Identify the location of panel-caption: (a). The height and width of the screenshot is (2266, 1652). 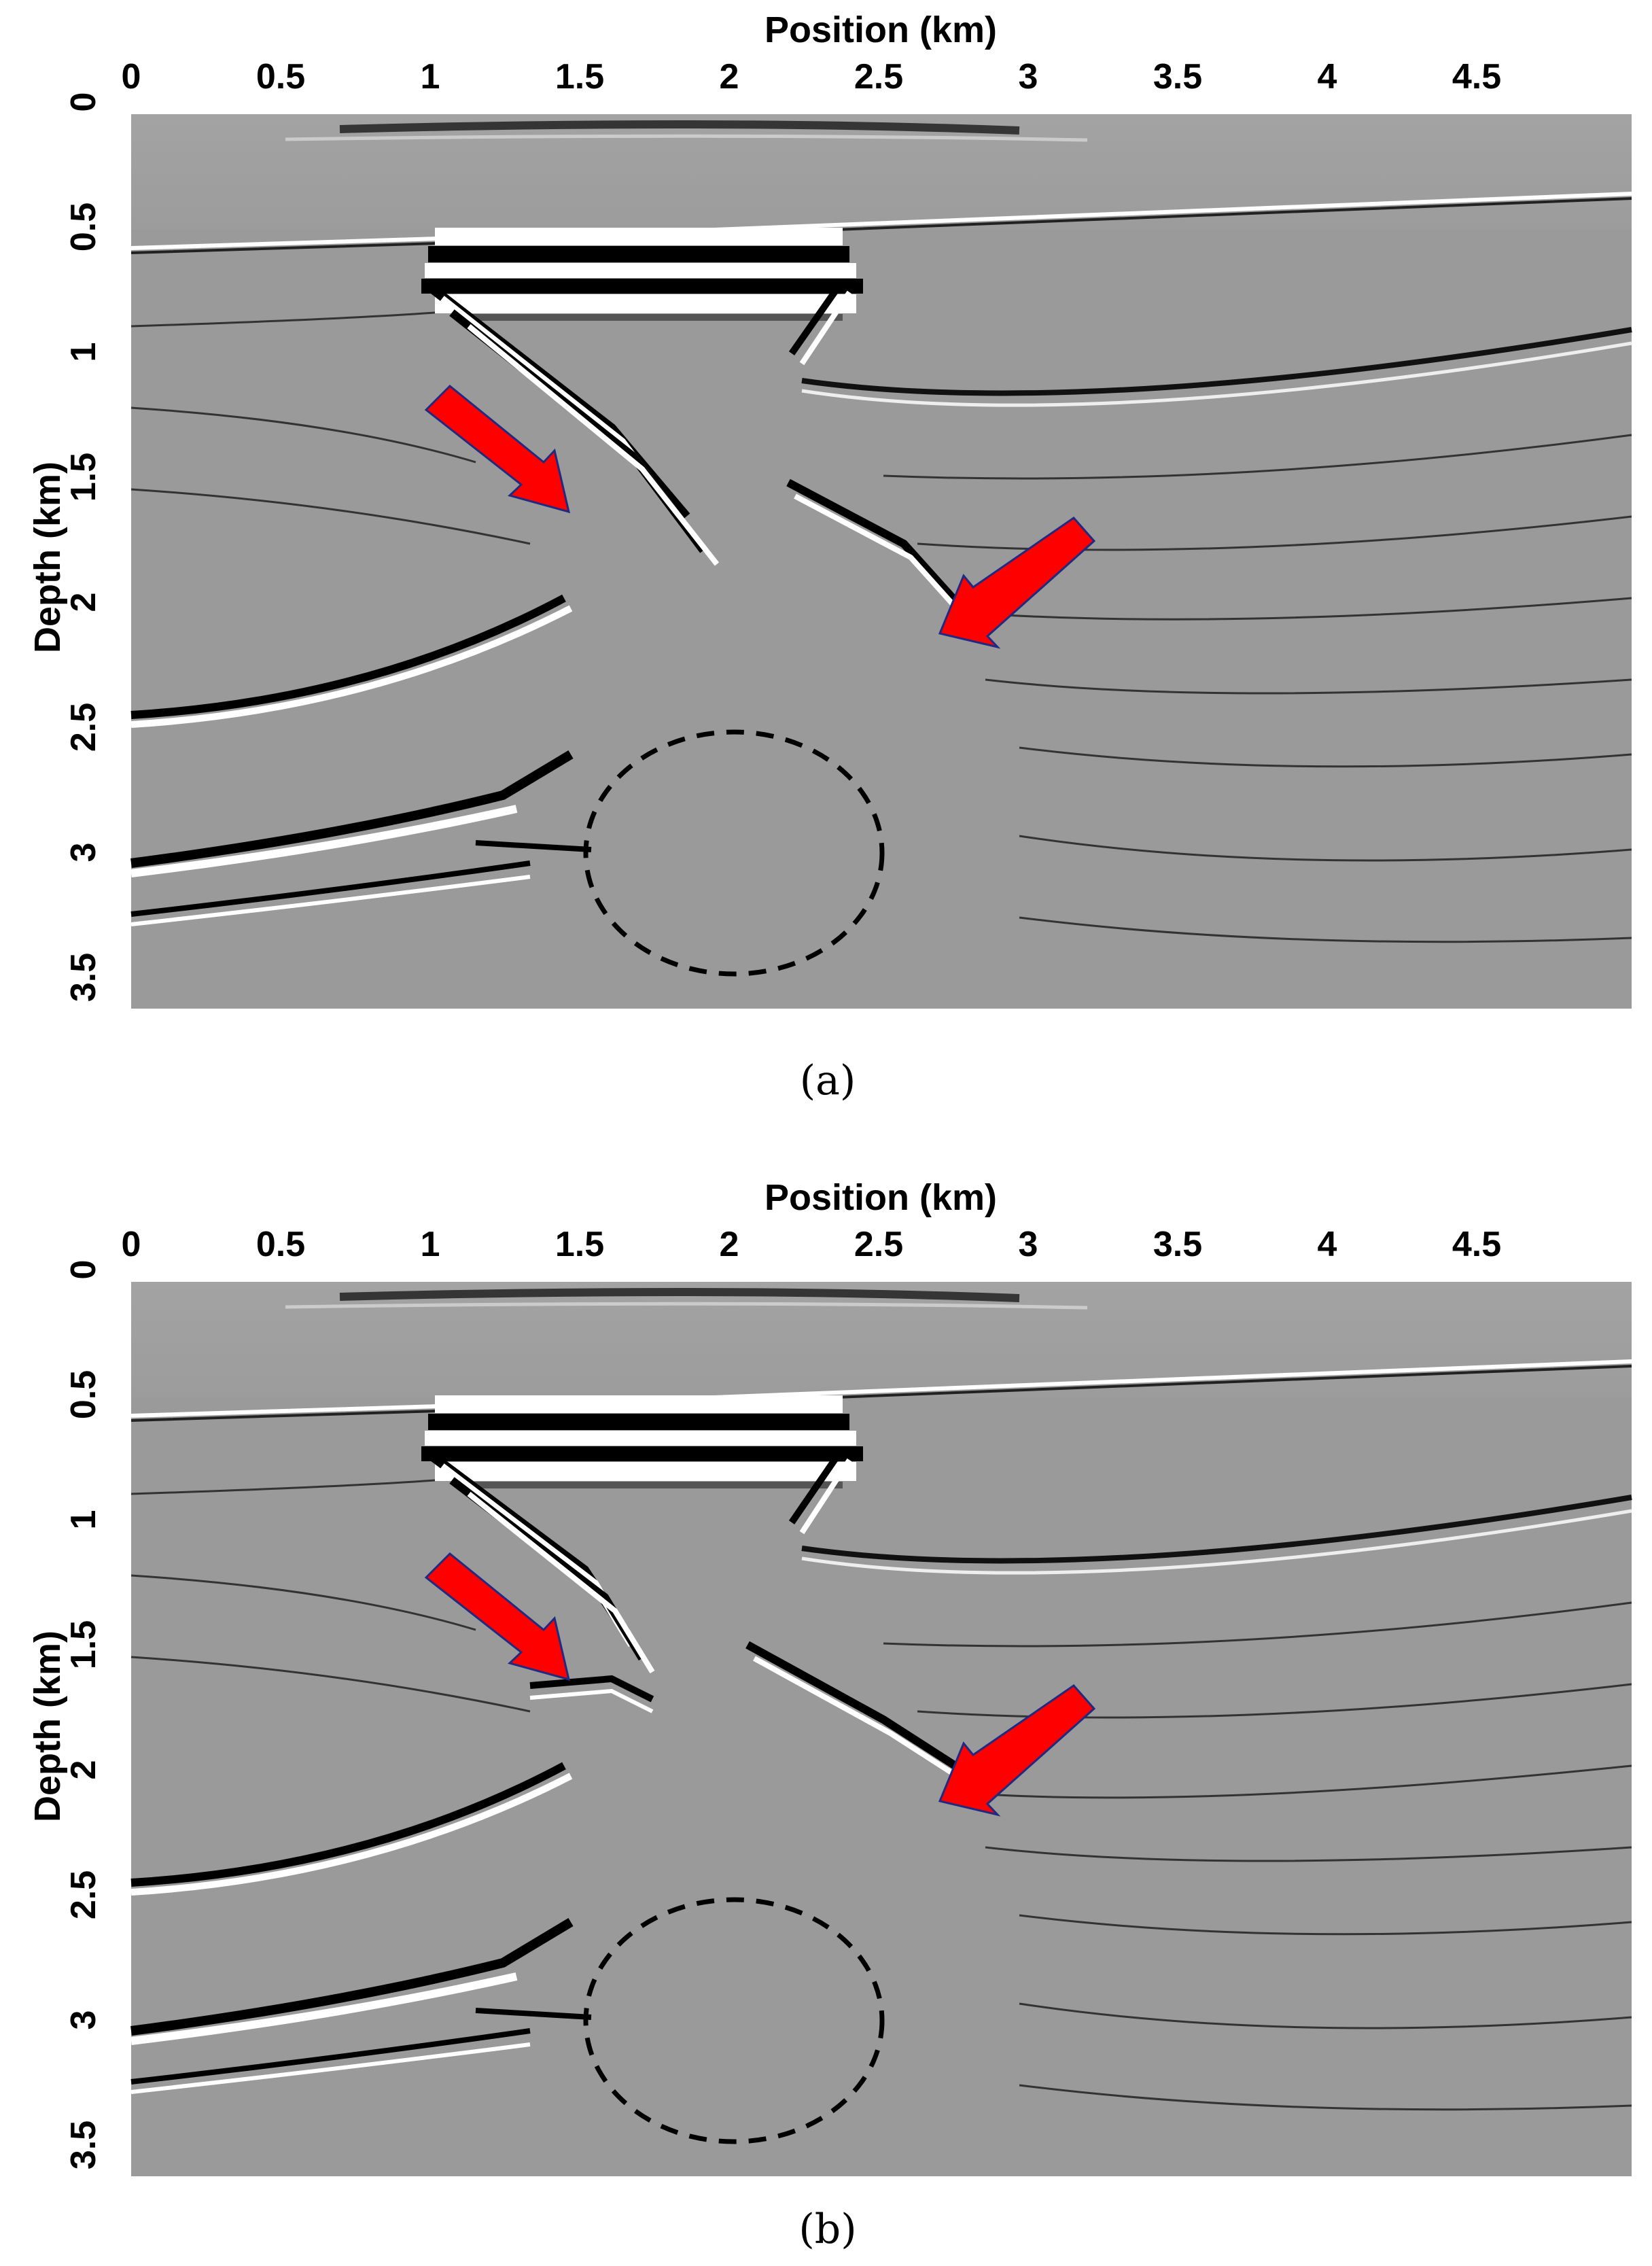
(828, 1080).